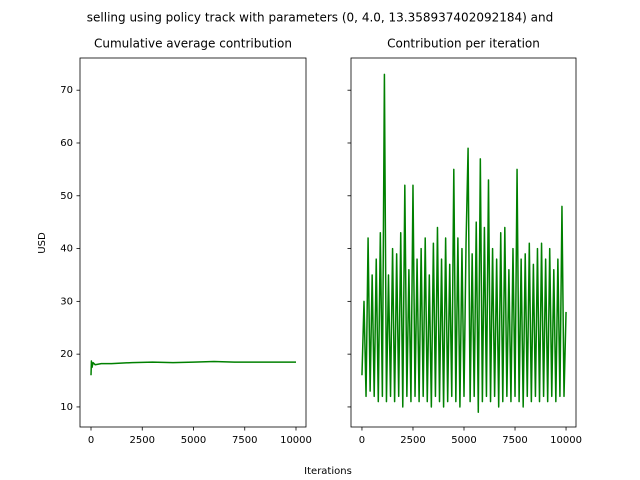  What do you see at coordinates (66, 143) in the screenshot?
I see `y-tick-label: 60` at bounding box center [66, 143].